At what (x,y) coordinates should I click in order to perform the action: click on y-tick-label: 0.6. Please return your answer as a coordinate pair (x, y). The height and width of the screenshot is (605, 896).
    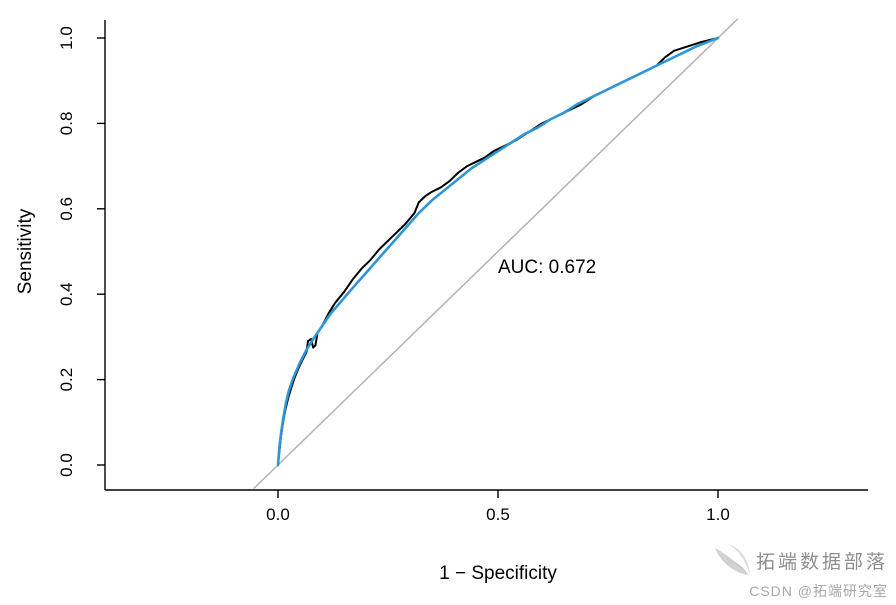
    Looking at the image, I should click on (66, 209).